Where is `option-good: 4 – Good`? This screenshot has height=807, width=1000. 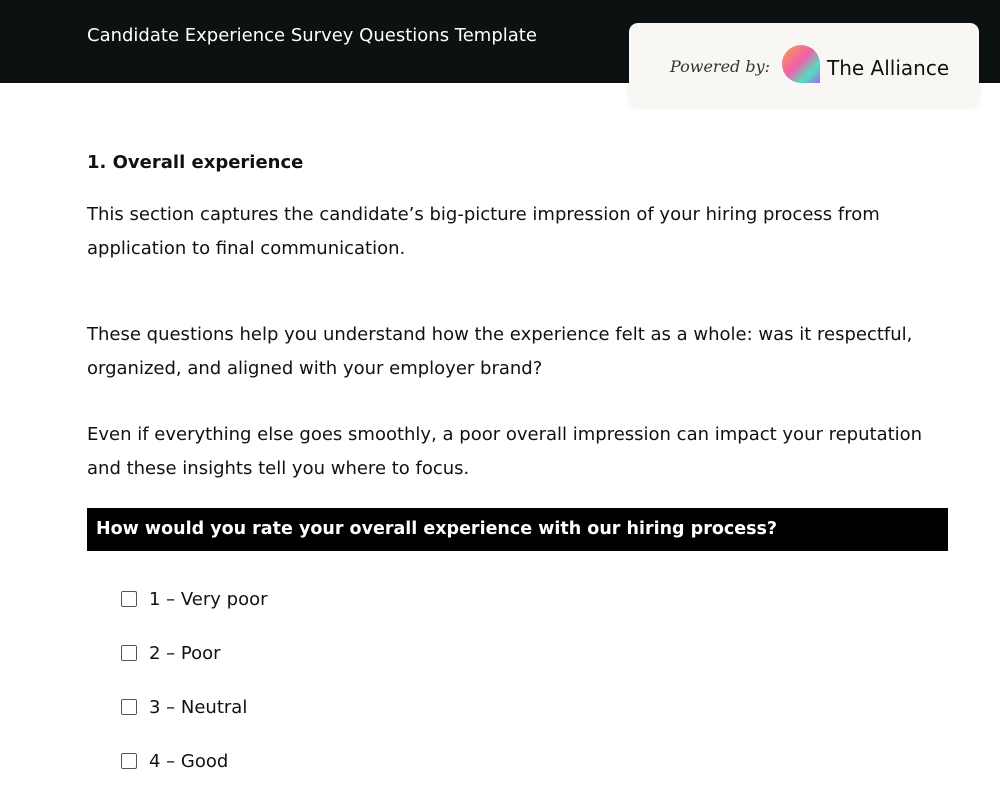
option-good: 4 – Good is located at coordinates (517, 761).